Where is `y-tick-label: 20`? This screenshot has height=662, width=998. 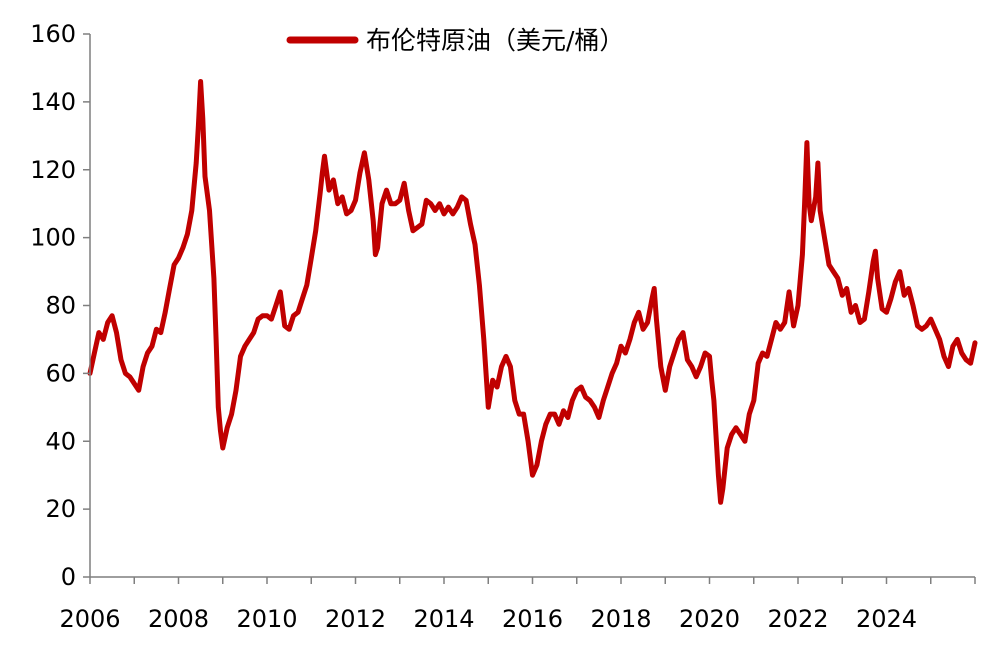 y-tick-label: 20 is located at coordinates (60, 509).